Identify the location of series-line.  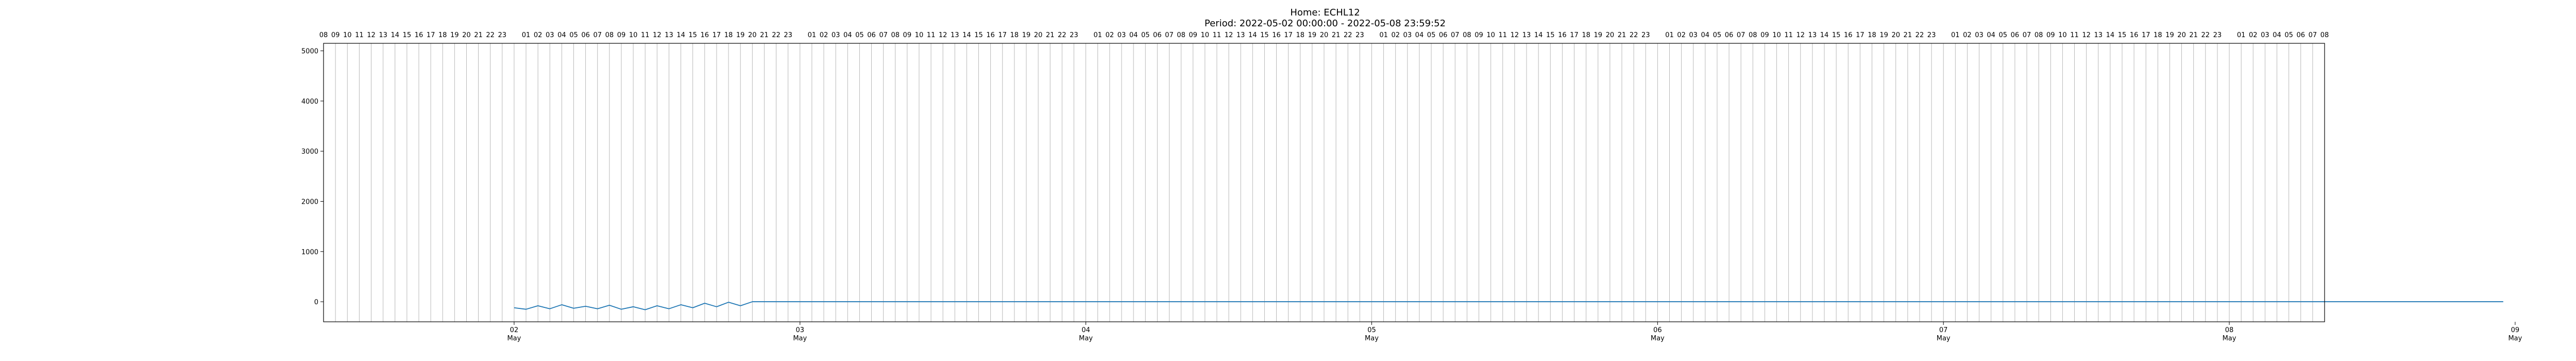
(1508, 305).